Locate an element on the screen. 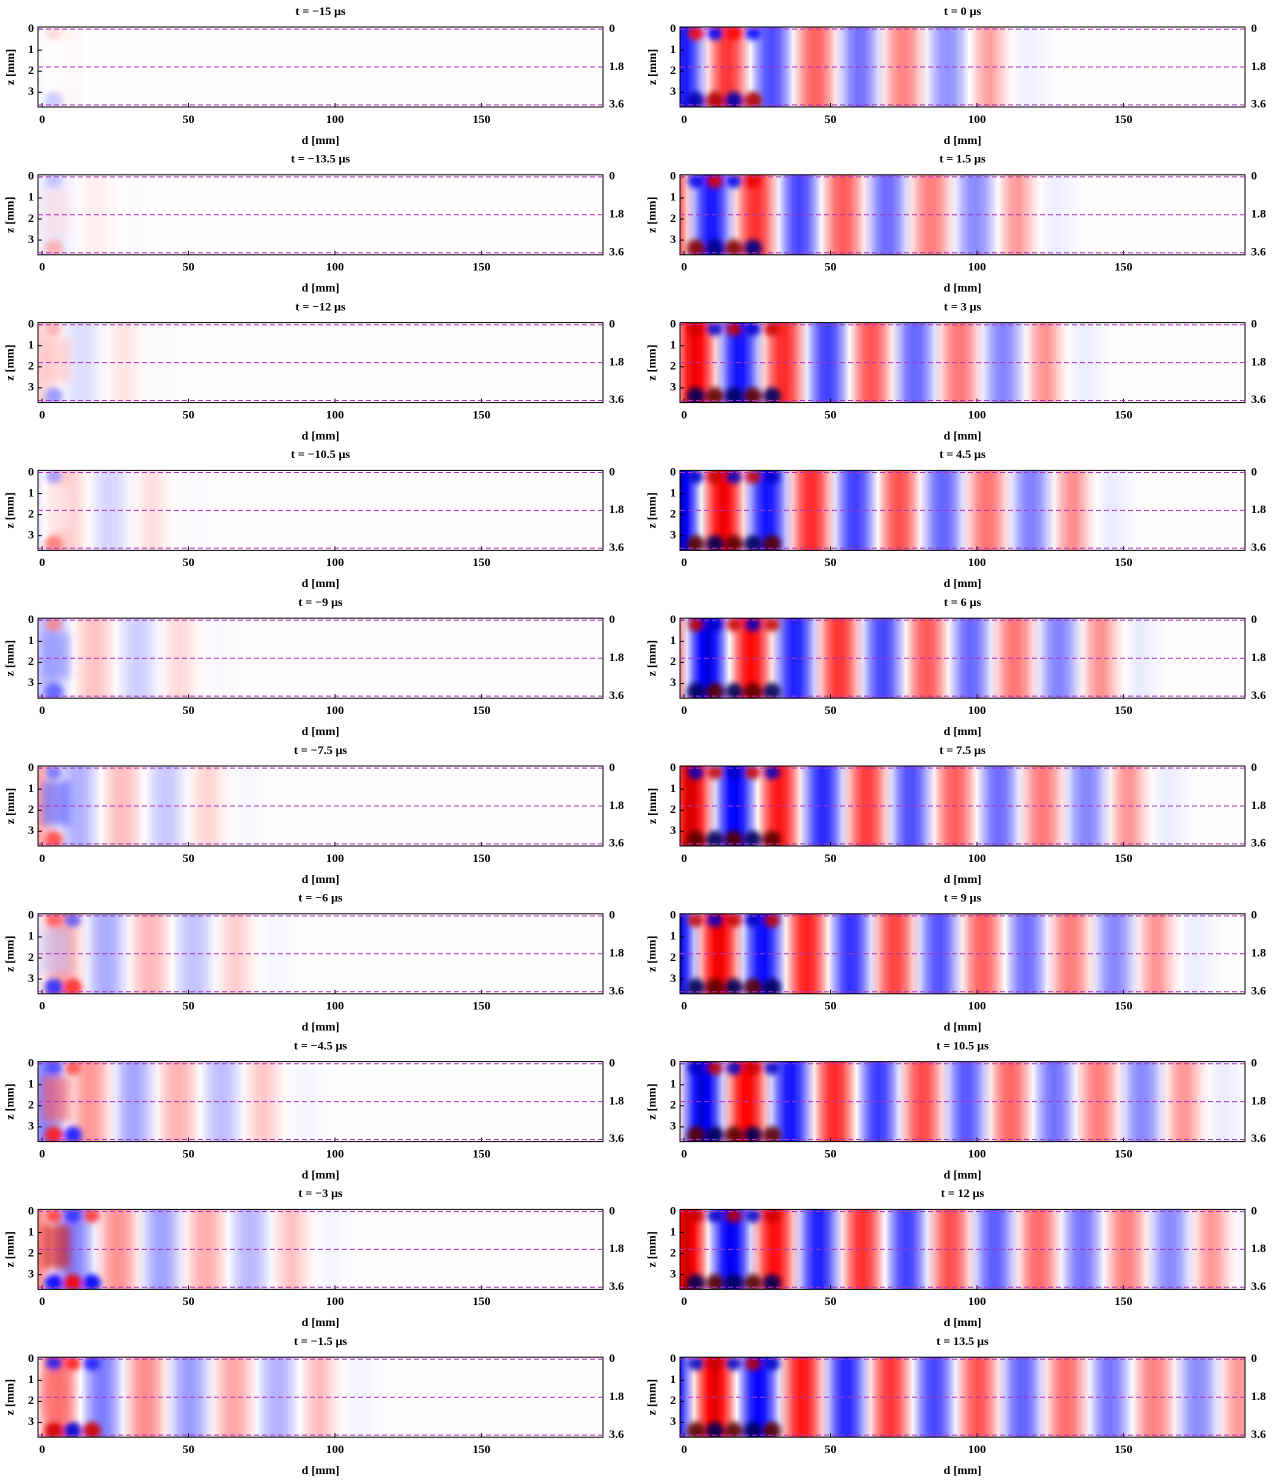 The image size is (1286, 1481). panel-title: t = 4.5 μs is located at coordinates (962, 454).